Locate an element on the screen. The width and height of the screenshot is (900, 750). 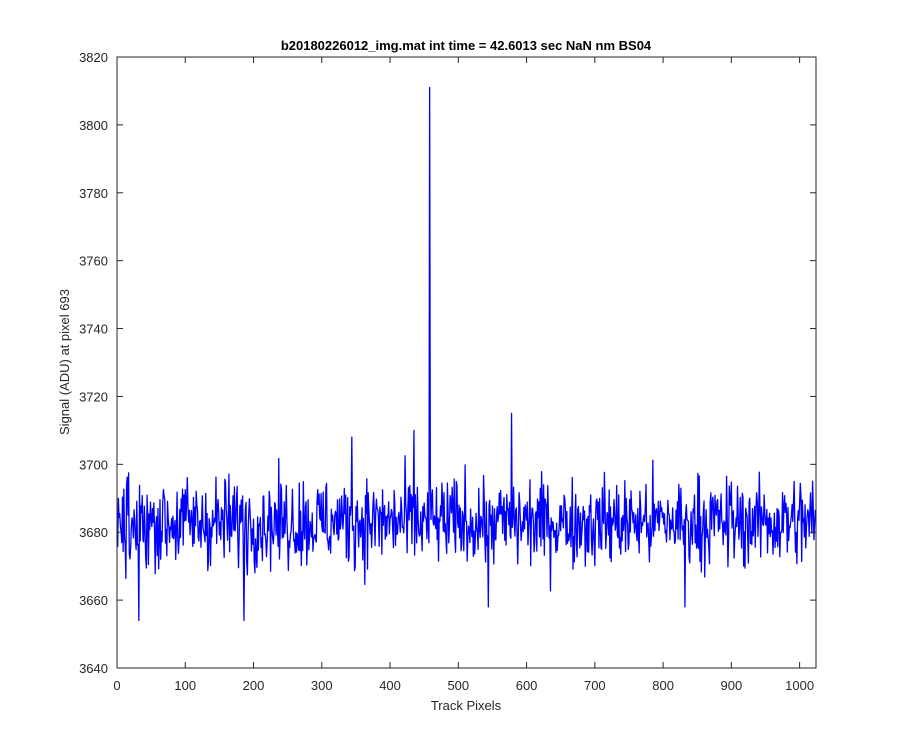
x-tick-label: 900 is located at coordinates (732, 685).